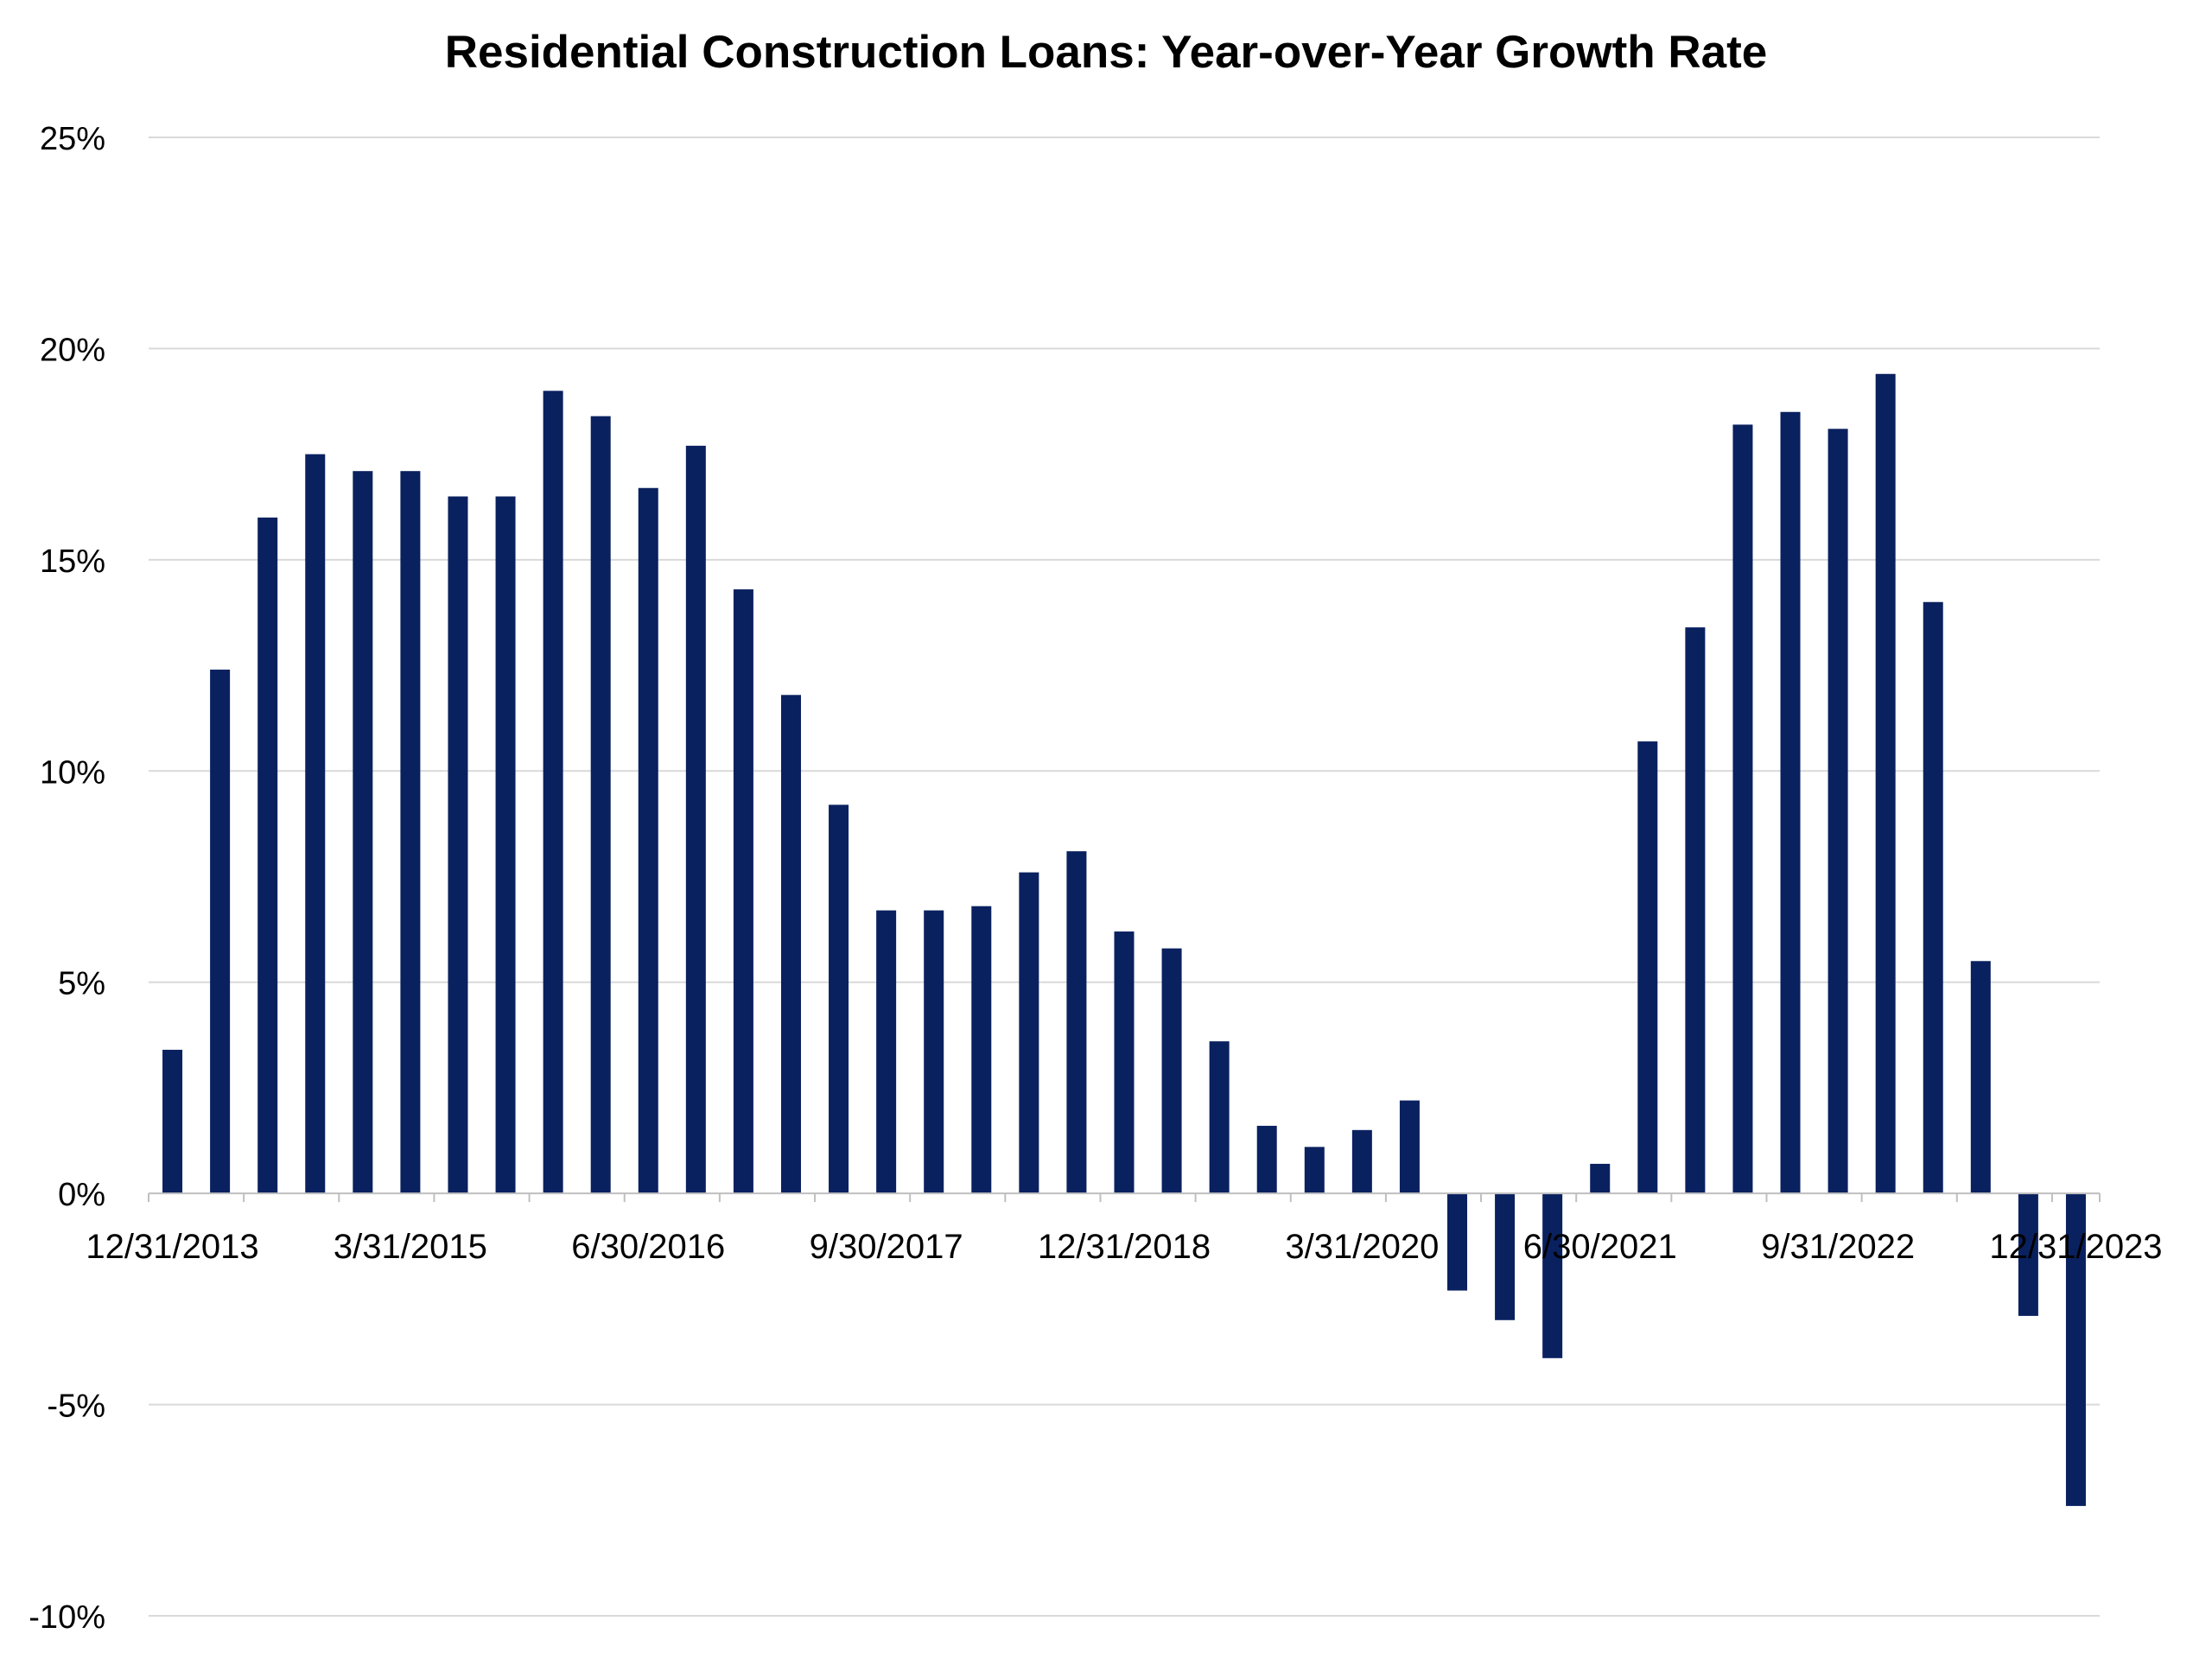 The height and width of the screenshot is (1659, 2212). What do you see at coordinates (1361, 1161) in the screenshot?
I see `bar: 3/31/2020: 1.5%` at bounding box center [1361, 1161].